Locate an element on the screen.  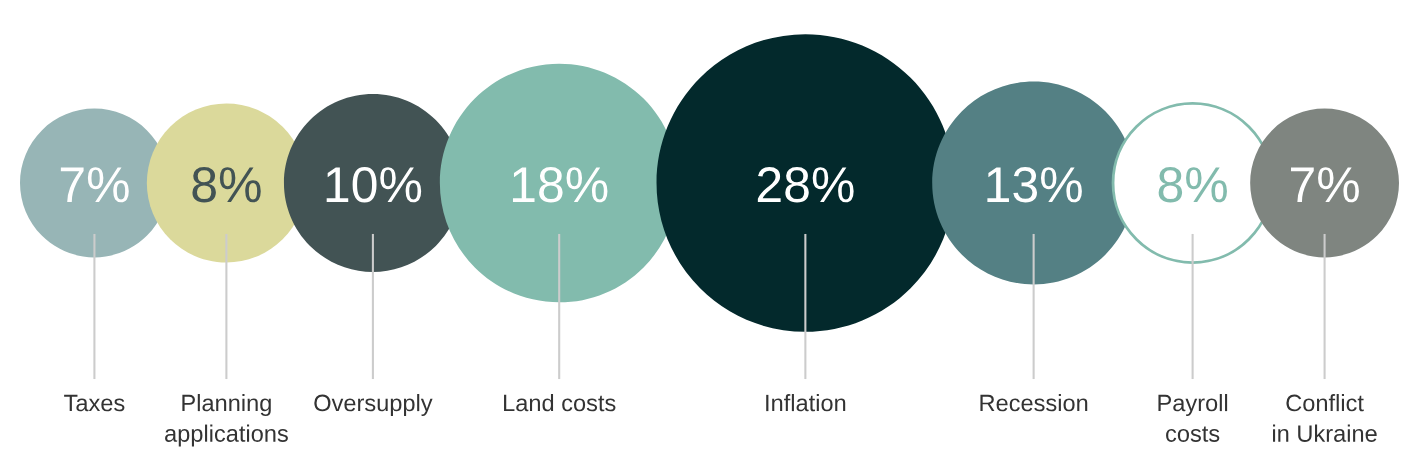
data-label: 18% is located at coordinates (560, 185).